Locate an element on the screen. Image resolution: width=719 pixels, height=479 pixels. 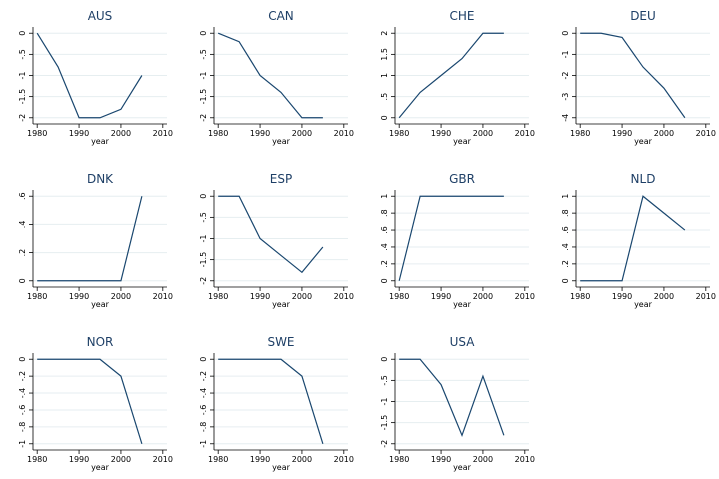
y-tick-label: .6 is located at coordinates (384, 230).